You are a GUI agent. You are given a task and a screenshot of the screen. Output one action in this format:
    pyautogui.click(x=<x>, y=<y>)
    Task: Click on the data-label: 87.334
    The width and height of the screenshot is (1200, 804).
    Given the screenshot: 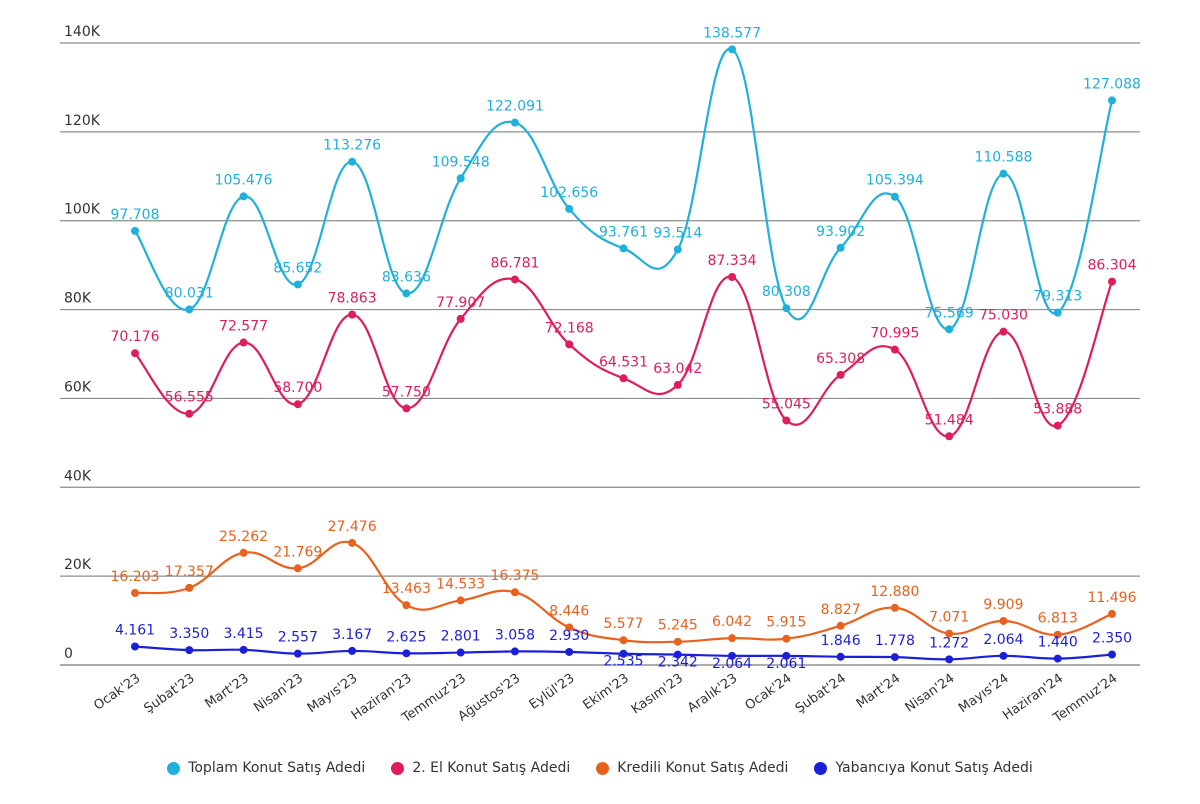 What is the action you would take?
    pyautogui.click(x=732, y=261)
    